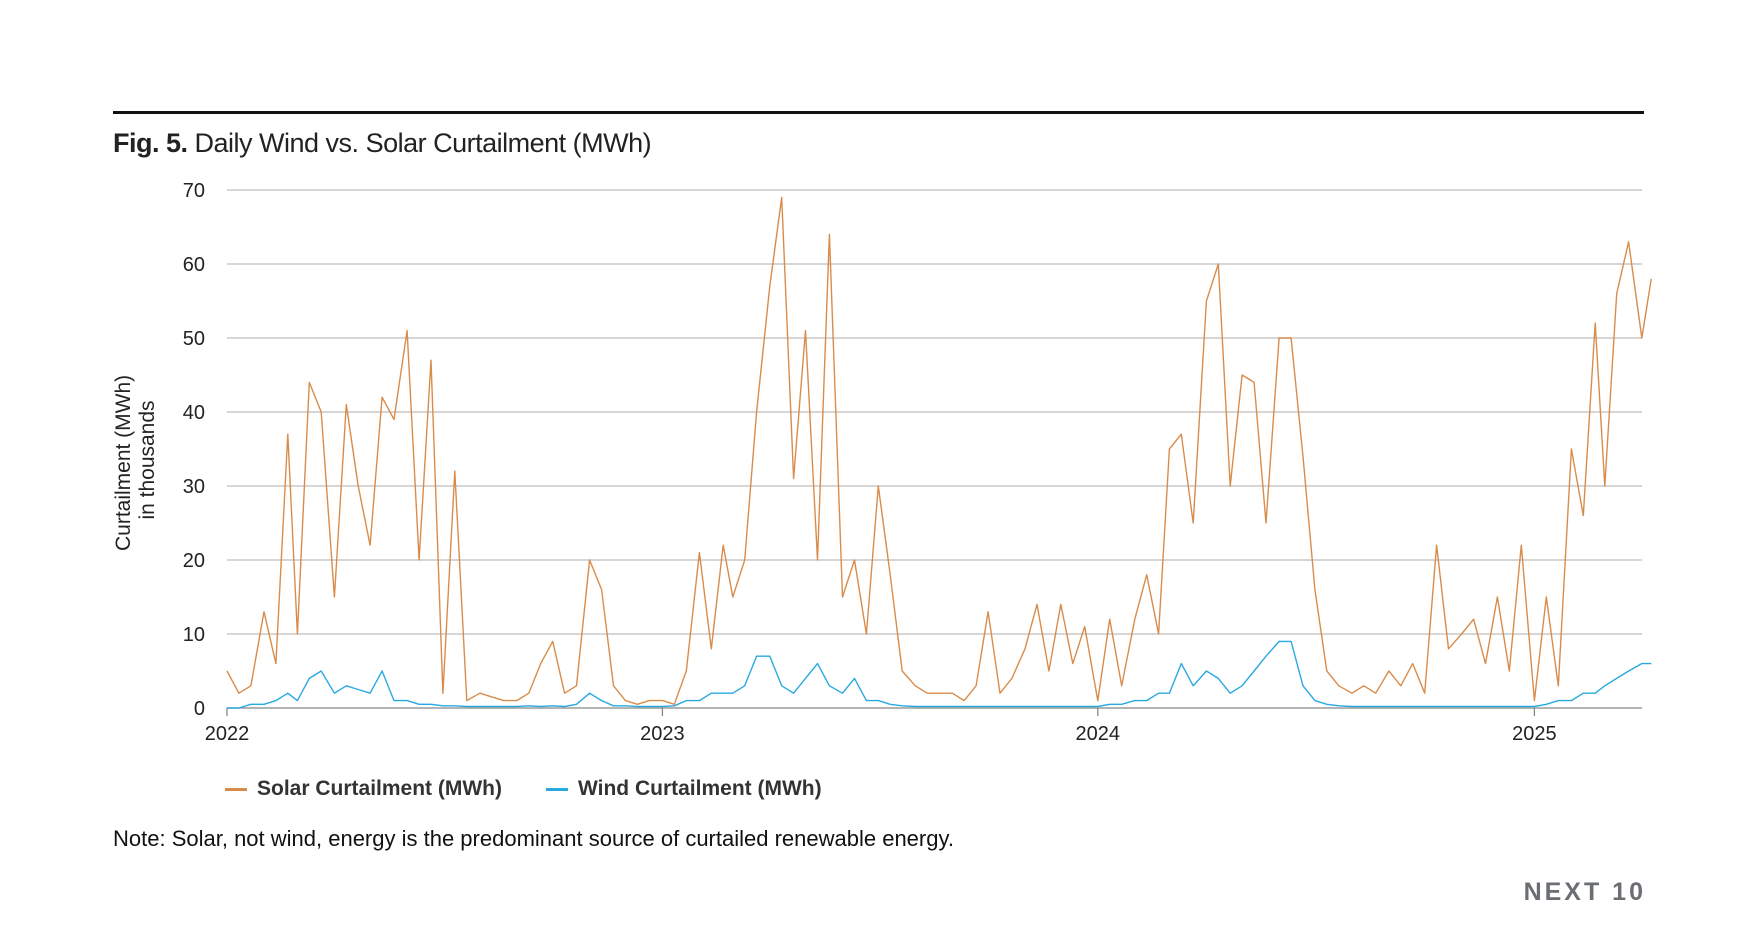  Describe the element at coordinates (1098, 734) in the screenshot. I see `x-tick-label: 2024` at that location.